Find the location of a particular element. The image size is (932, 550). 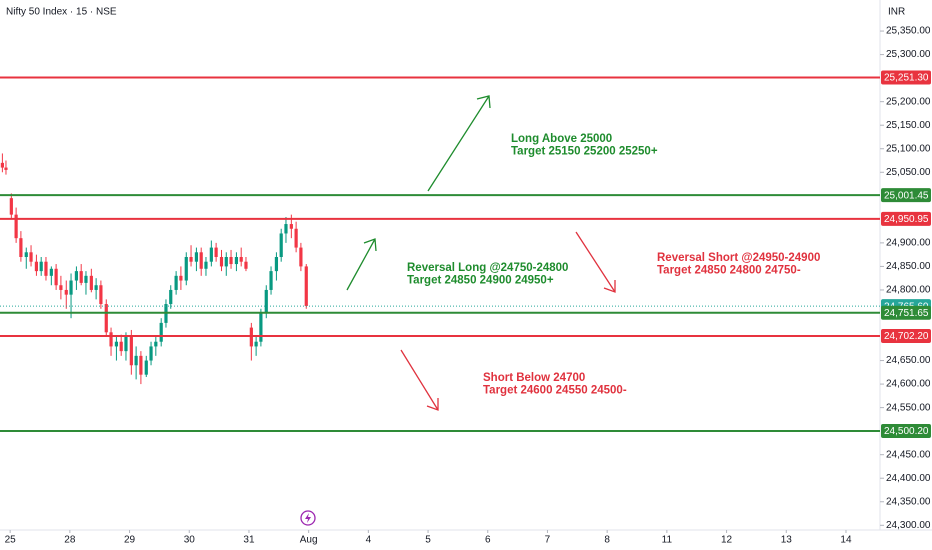

level-label: 24,702.20 is located at coordinates (906, 336).